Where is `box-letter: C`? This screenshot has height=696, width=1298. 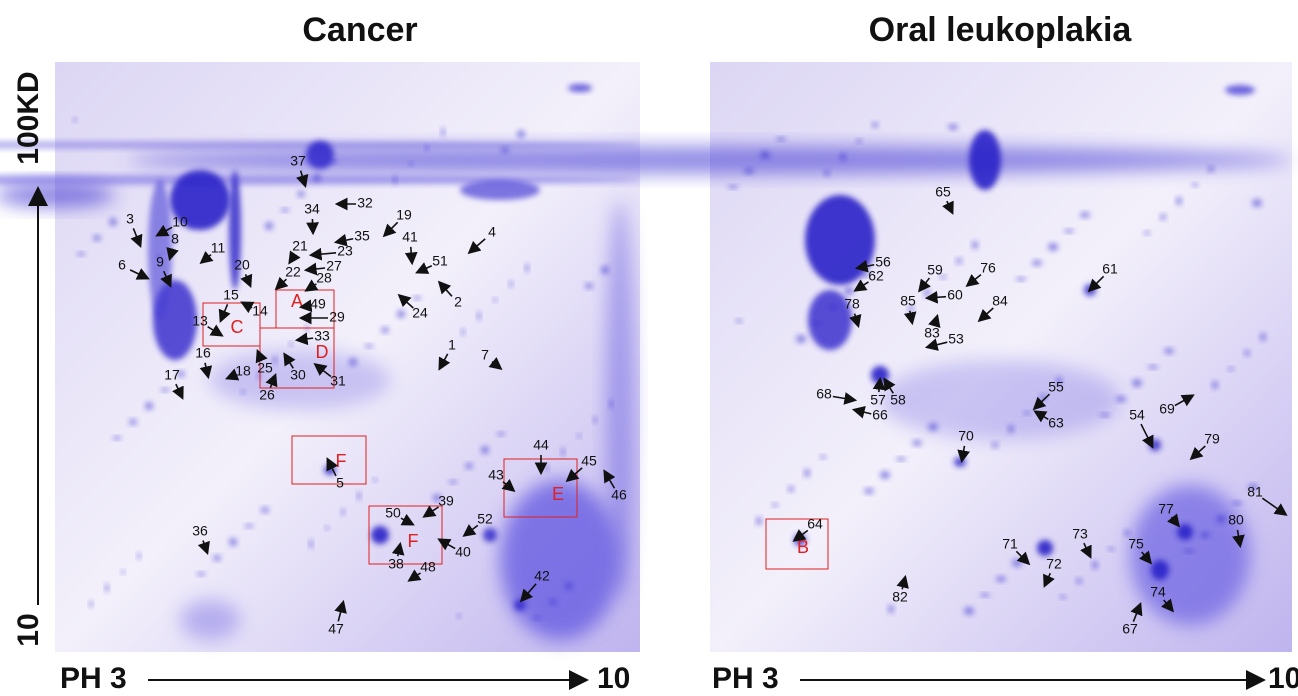
box-letter: C is located at coordinates (237, 327).